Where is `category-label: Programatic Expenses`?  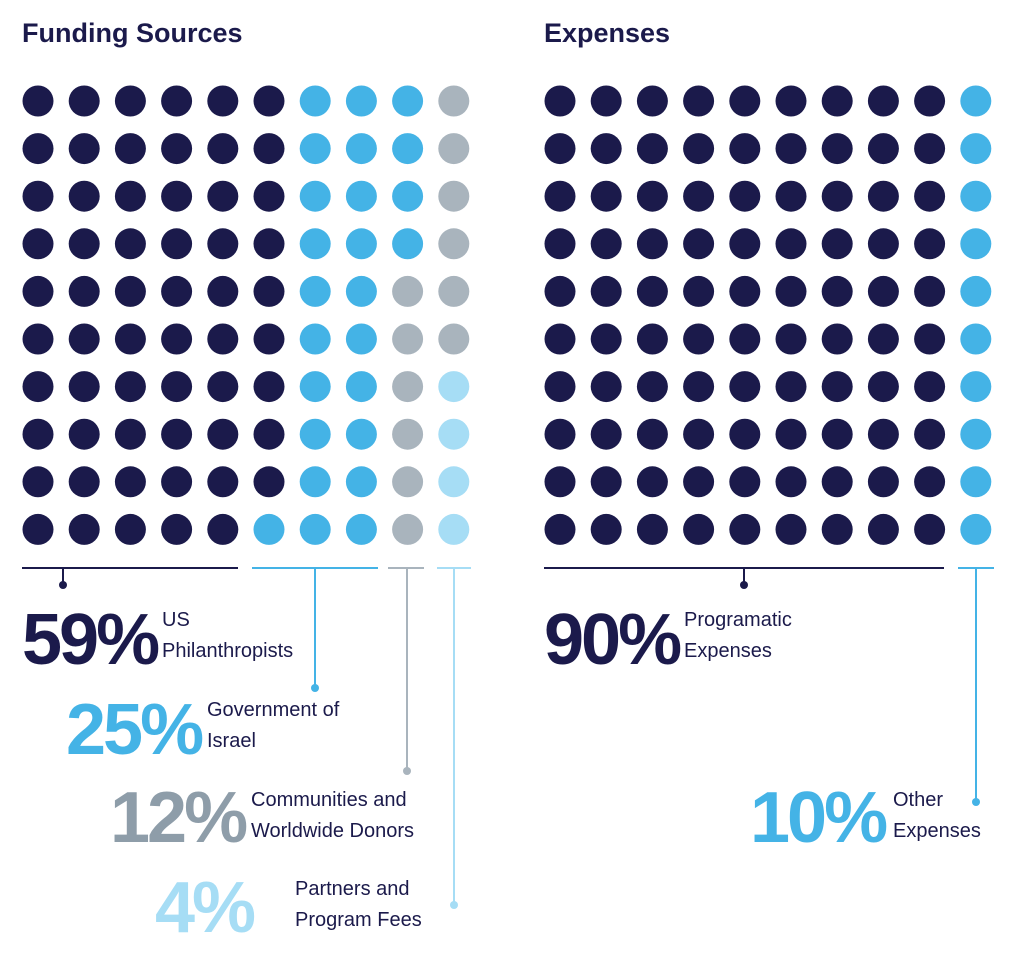 category-label: Programatic Expenses is located at coordinates (738, 635).